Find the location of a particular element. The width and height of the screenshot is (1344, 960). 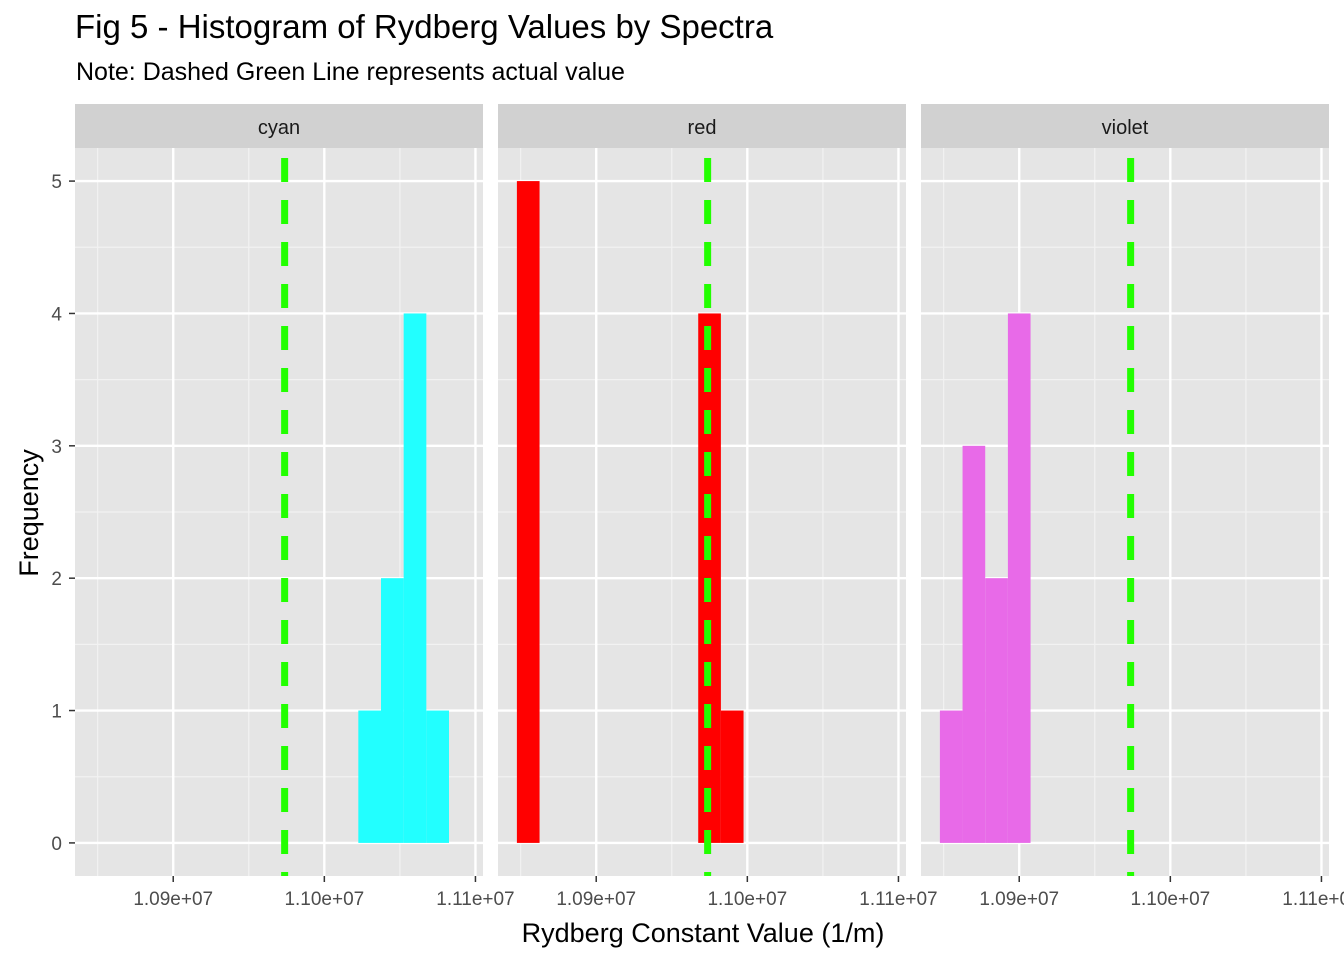

y-tick-label: 3 is located at coordinates (56, 447).